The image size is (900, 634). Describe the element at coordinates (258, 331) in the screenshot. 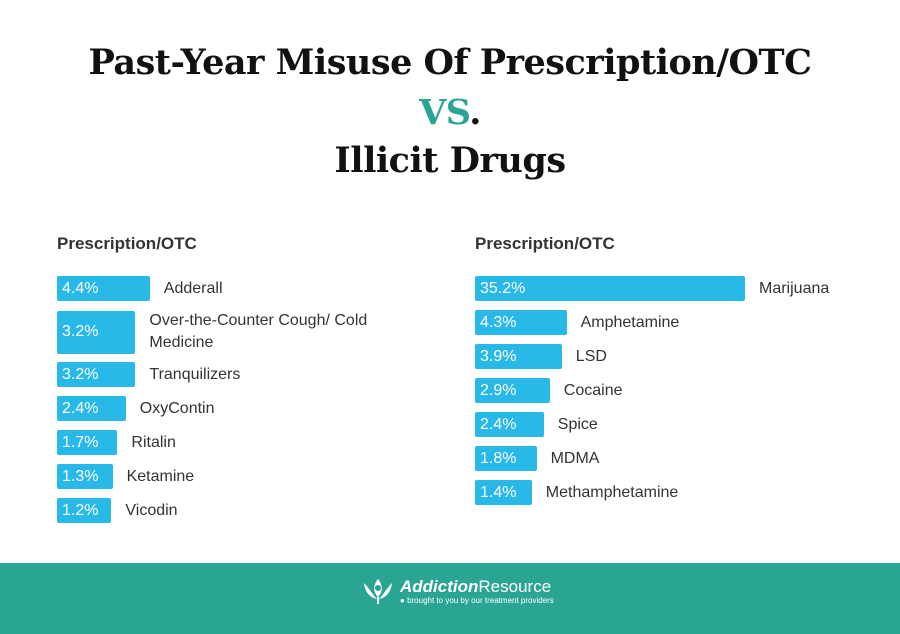

I see `bar-label: Over-the-Counter Cough/ Cold Medicine` at that location.